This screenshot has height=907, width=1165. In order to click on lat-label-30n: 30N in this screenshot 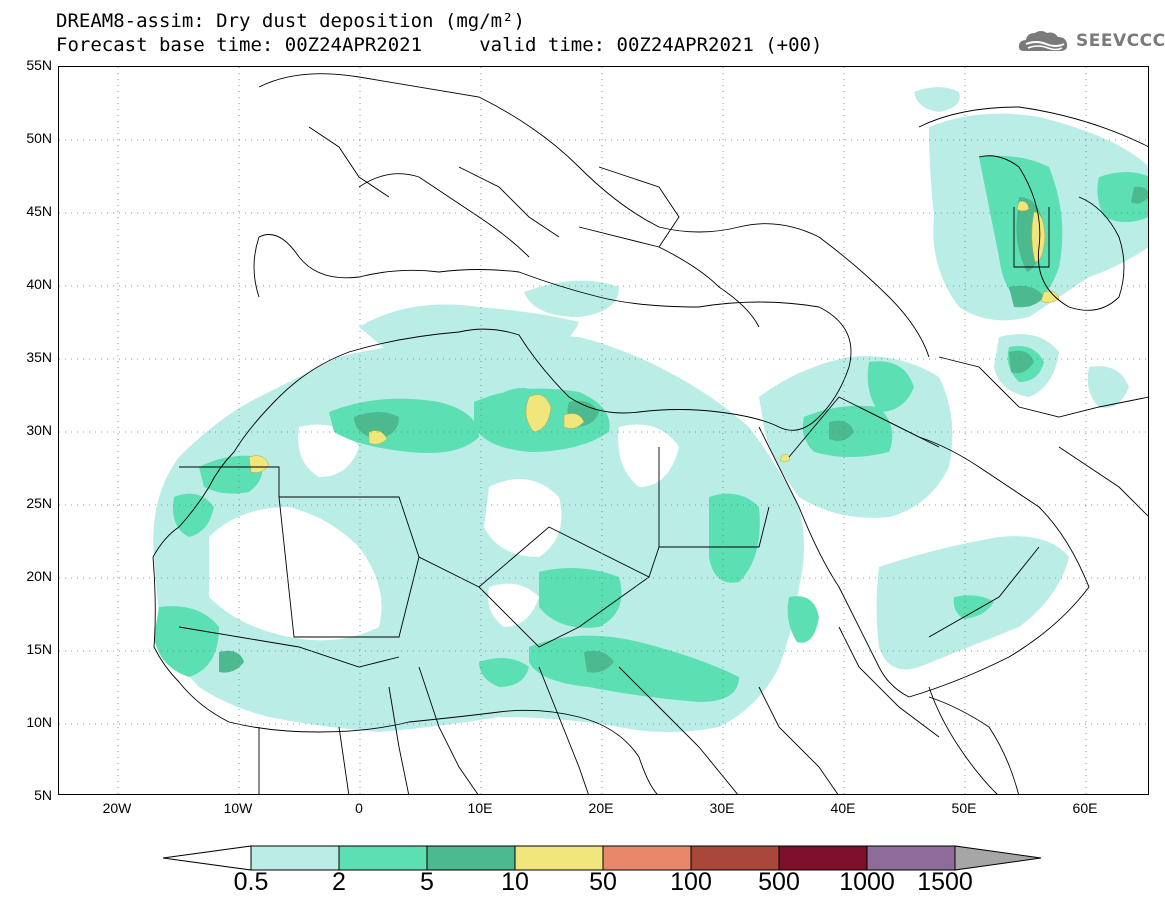, I will do `click(39, 430)`.